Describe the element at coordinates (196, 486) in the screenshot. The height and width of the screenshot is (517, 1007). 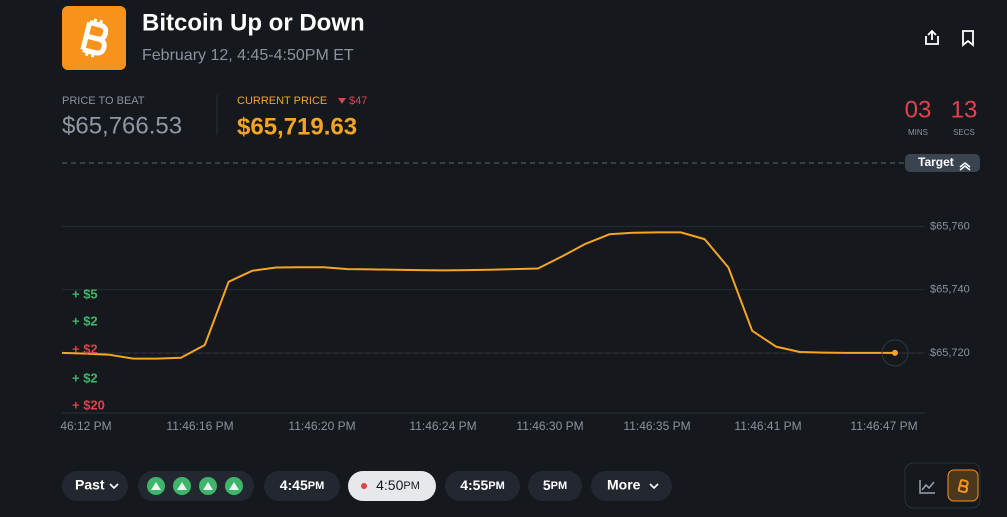
I see `history-group` at that location.